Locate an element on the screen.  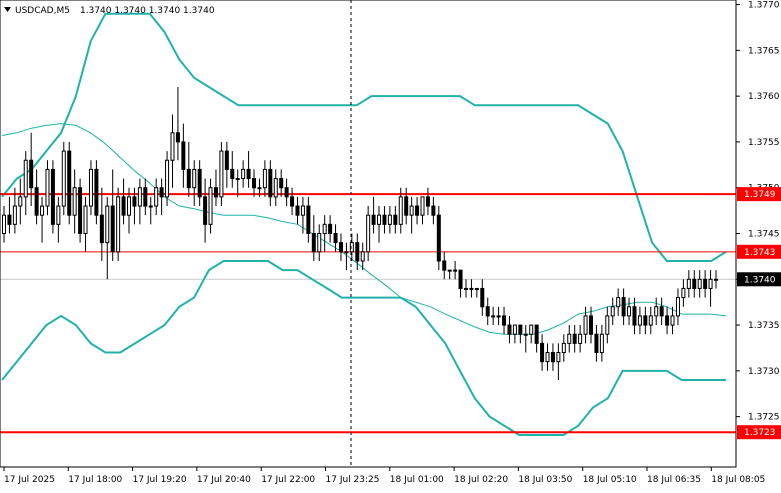
level-label: 1.3743 is located at coordinates (760, 253).